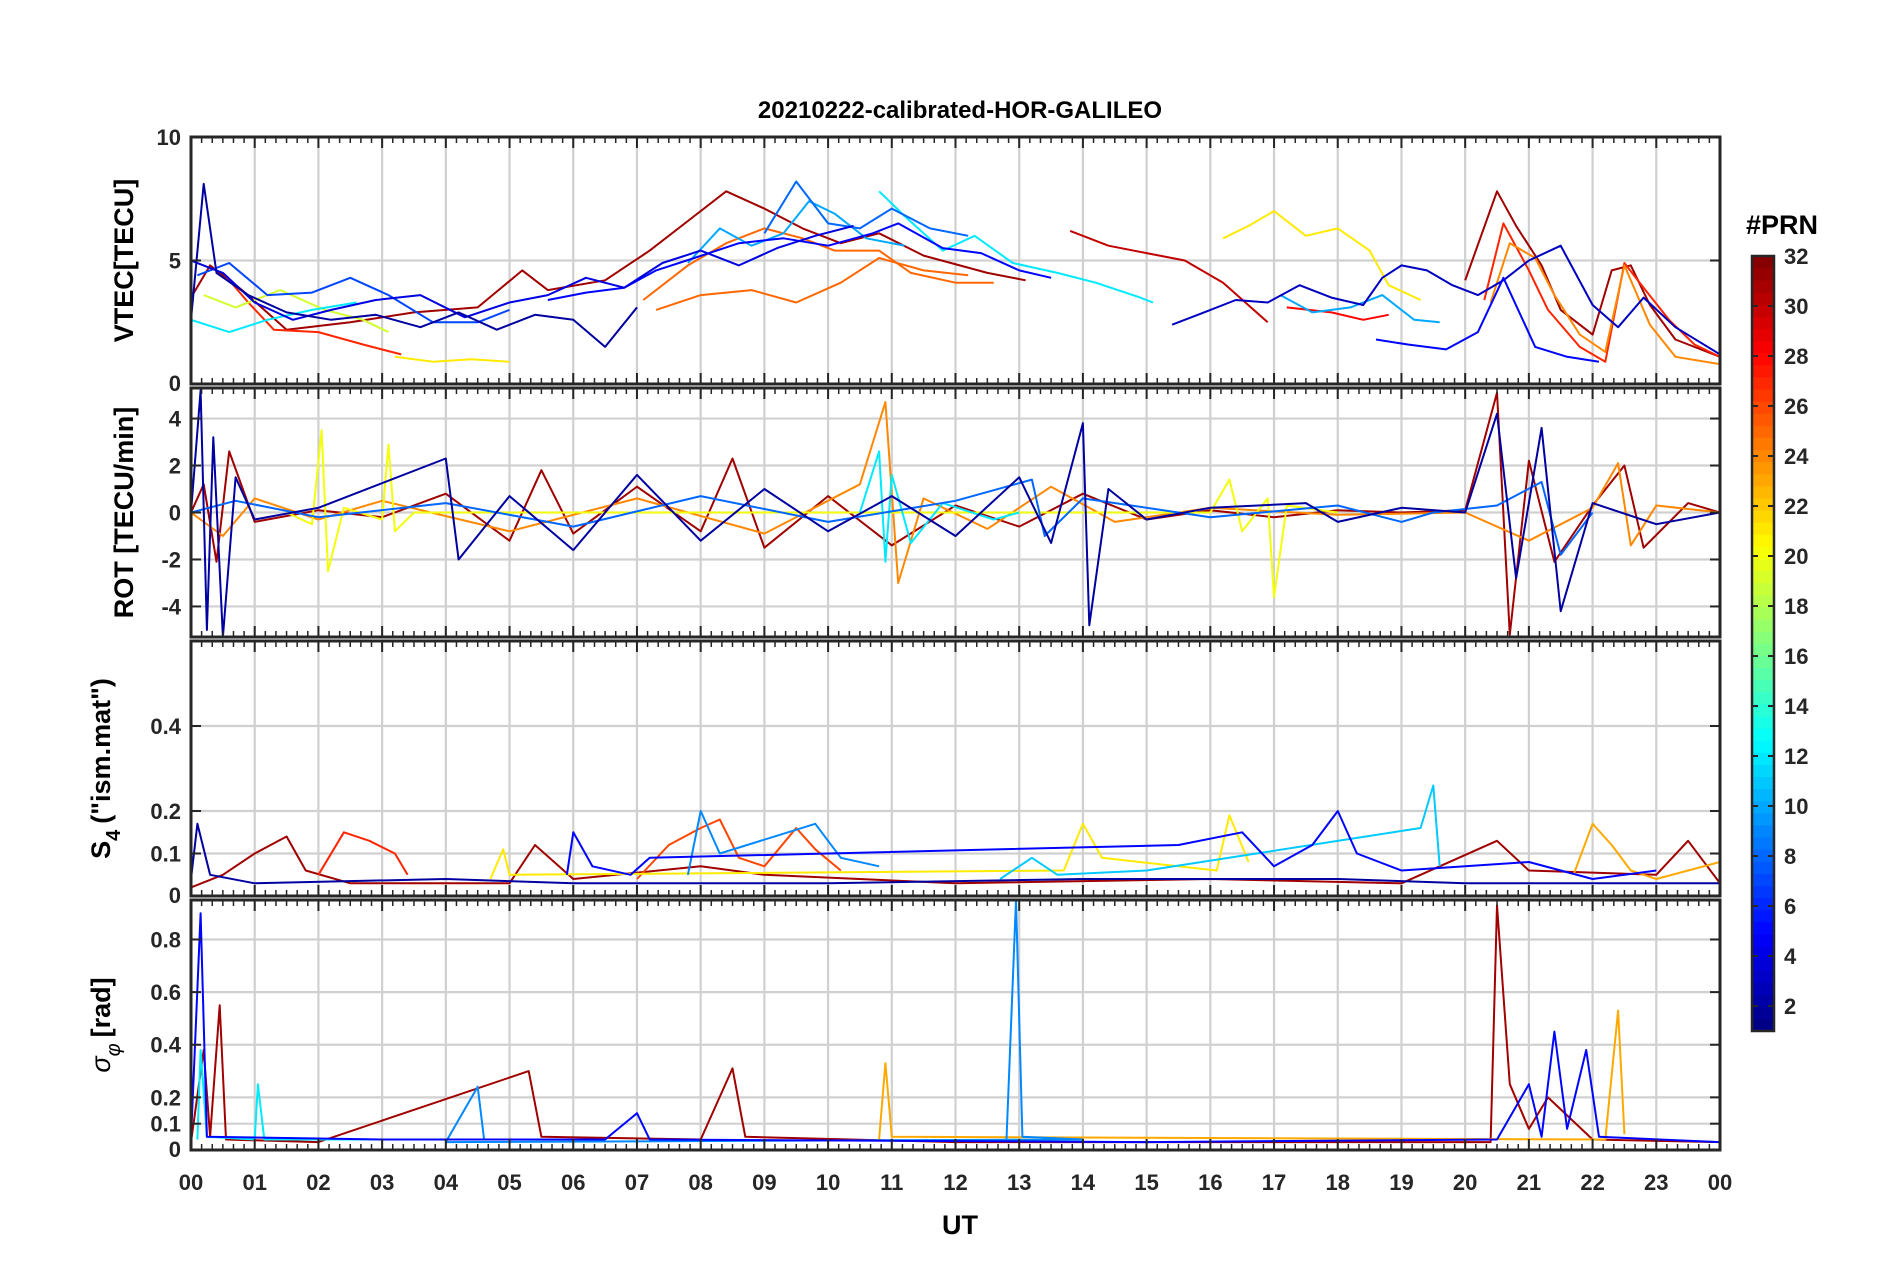 The height and width of the screenshot is (1272, 1902). I want to click on series-group, so click(955, 836).